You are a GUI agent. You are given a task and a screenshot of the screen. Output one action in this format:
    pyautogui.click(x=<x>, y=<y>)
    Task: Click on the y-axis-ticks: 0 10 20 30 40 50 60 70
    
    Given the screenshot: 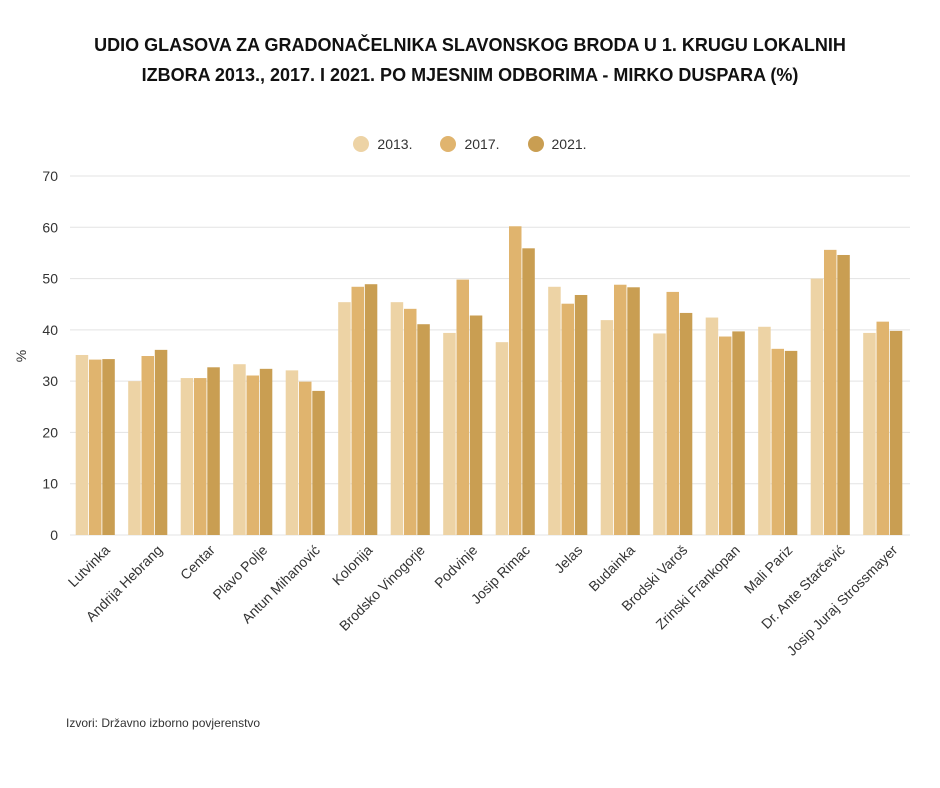 What is the action you would take?
    pyautogui.click(x=50, y=355)
    